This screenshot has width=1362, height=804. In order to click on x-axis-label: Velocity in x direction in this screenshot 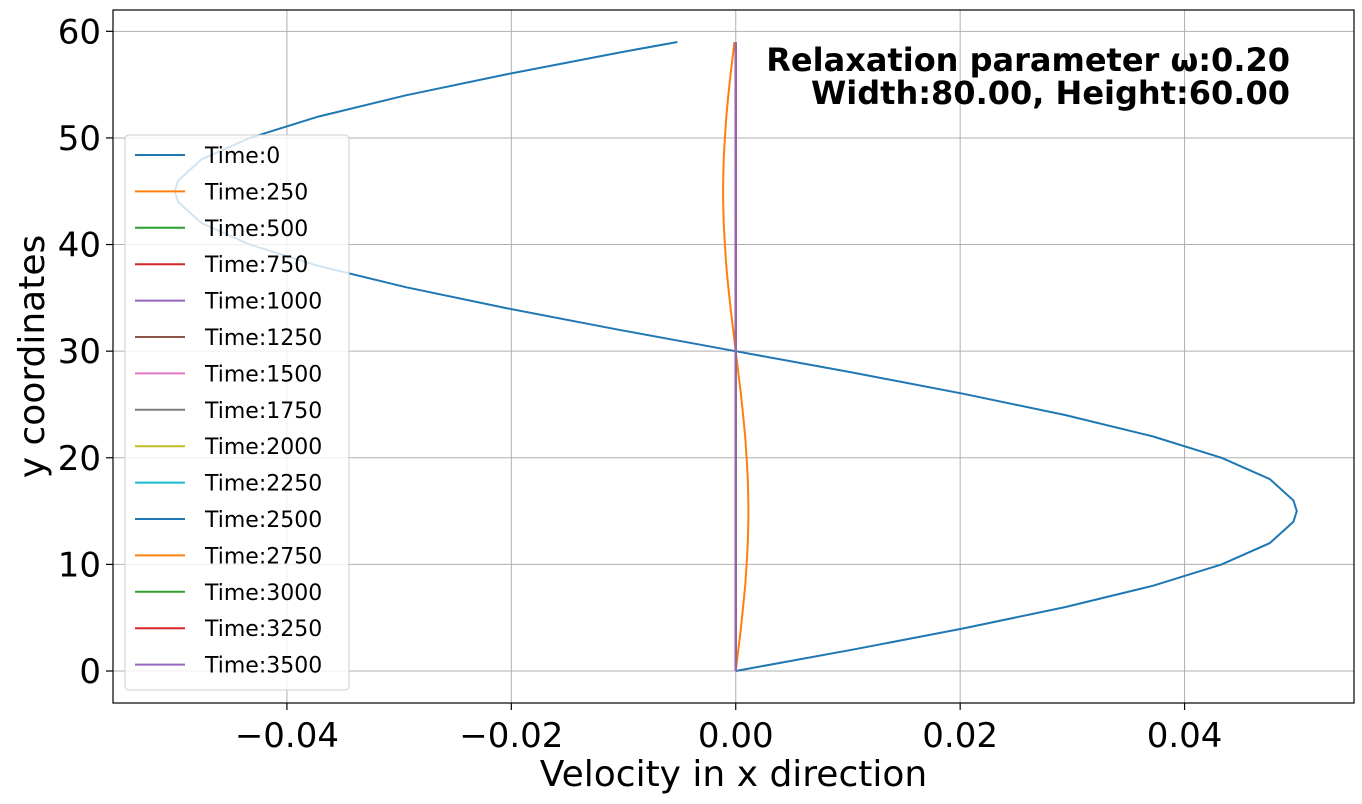, I will do `click(733, 774)`.